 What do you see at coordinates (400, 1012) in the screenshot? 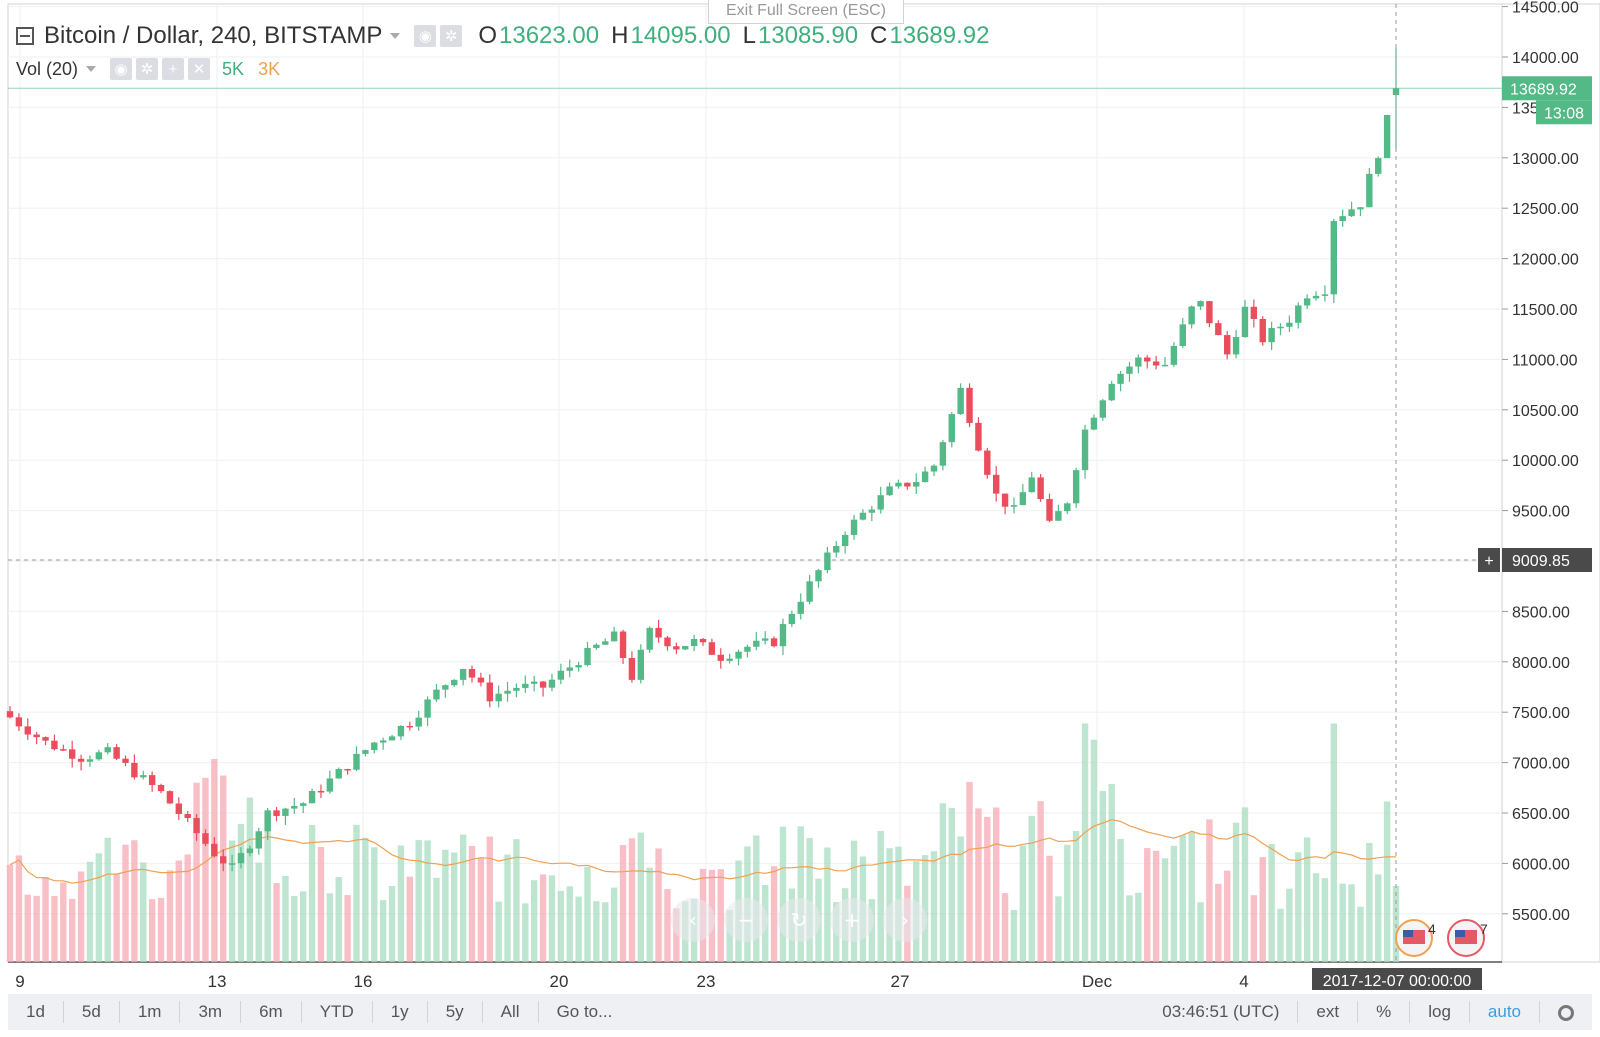
I see `range-1y: 1y` at bounding box center [400, 1012].